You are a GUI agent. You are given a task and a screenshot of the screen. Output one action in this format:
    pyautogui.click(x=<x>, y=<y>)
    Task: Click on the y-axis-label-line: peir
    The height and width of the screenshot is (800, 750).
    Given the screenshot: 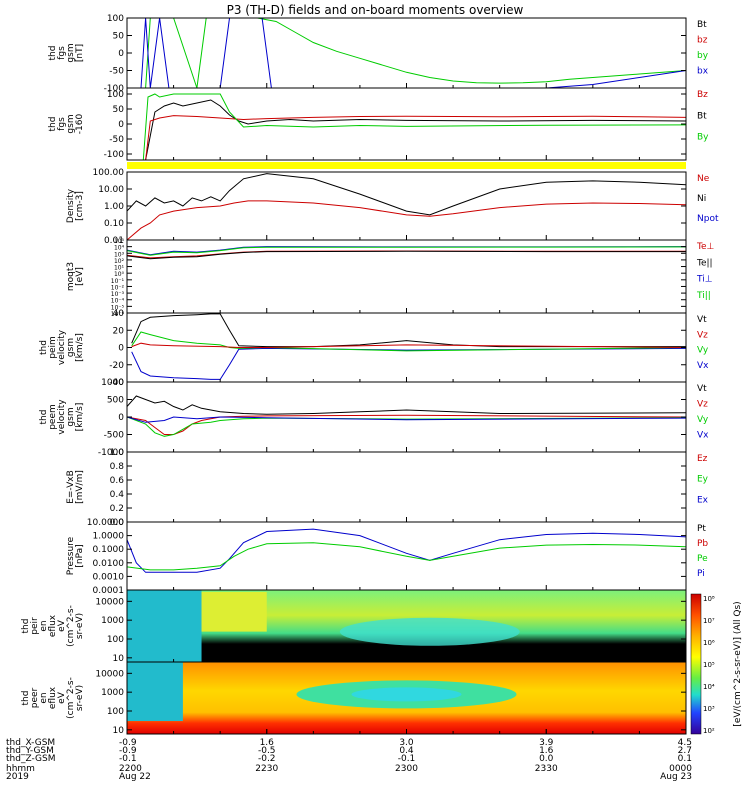 What is the action you would take?
    pyautogui.click(x=35, y=626)
    